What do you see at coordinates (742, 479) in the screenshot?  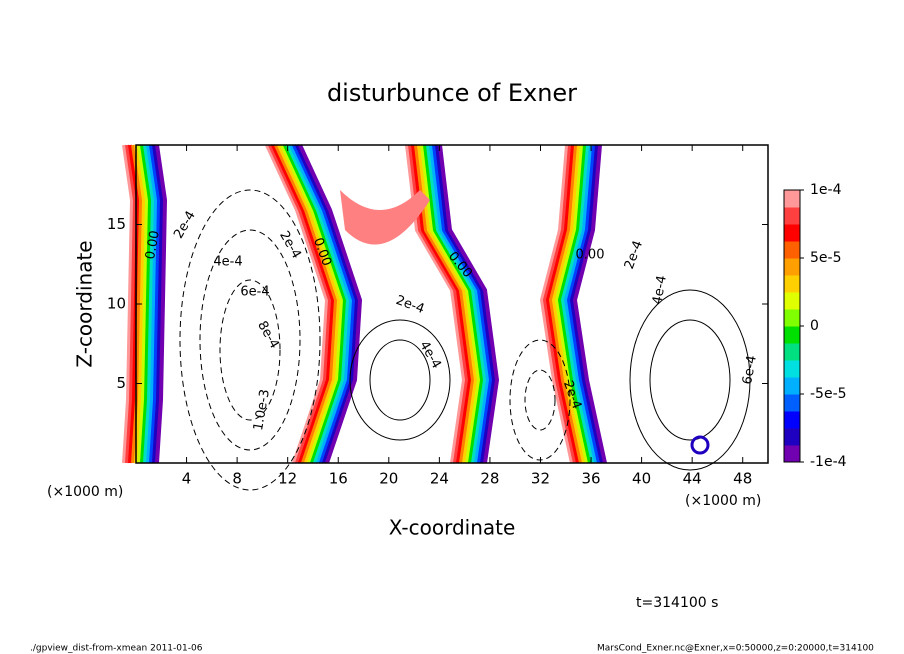 I see `x-tick-label: 48` at bounding box center [742, 479].